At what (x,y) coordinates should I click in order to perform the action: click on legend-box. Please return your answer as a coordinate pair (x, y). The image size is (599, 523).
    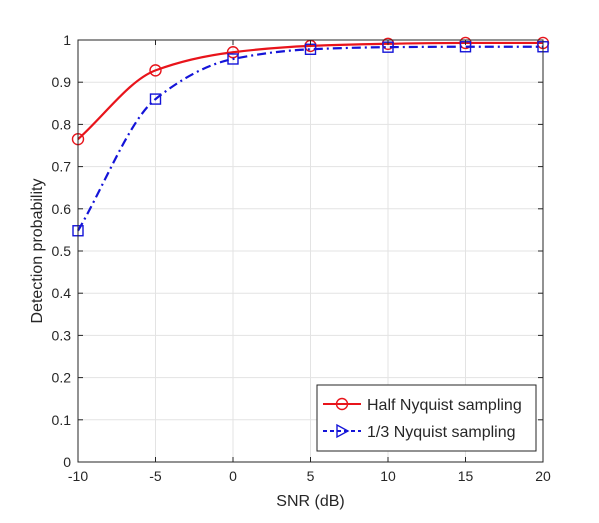
    Looking at the image, I should click on (426, 418).